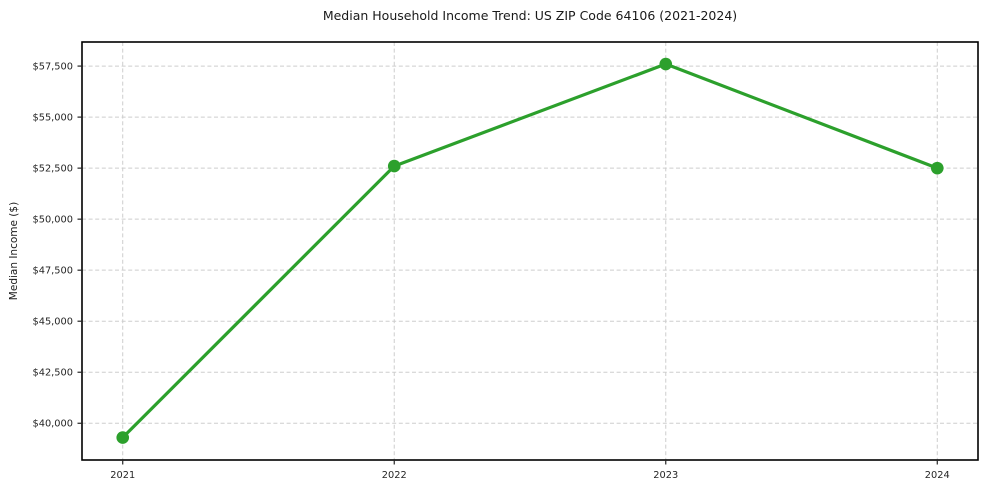 Image resolution: width=989 pixels, height=490 pixels. Describe the element at coordinates (52, 321) in the screenshot. I see `y-tick-label: $45,000` at that location.